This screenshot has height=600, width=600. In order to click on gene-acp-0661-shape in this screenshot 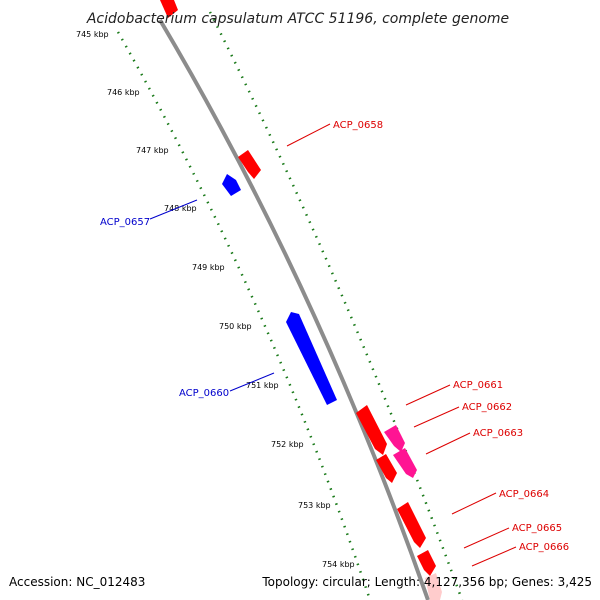, I will do `click(371, 430)`.